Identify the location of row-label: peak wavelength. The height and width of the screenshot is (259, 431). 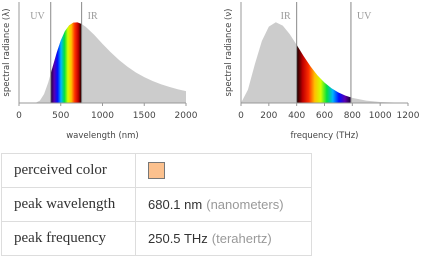
(68, 204).